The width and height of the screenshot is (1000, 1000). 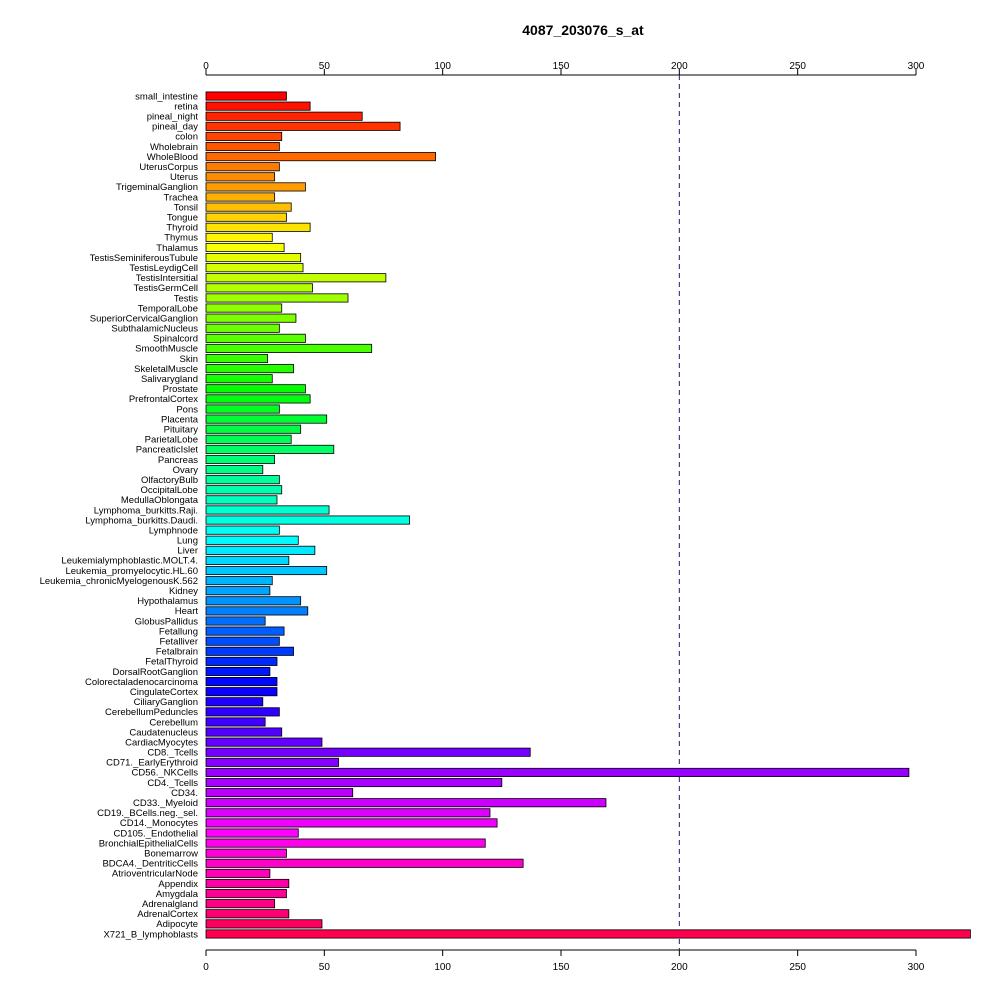 I want to click on bar-lymphnode, so click(x=242, y=530).